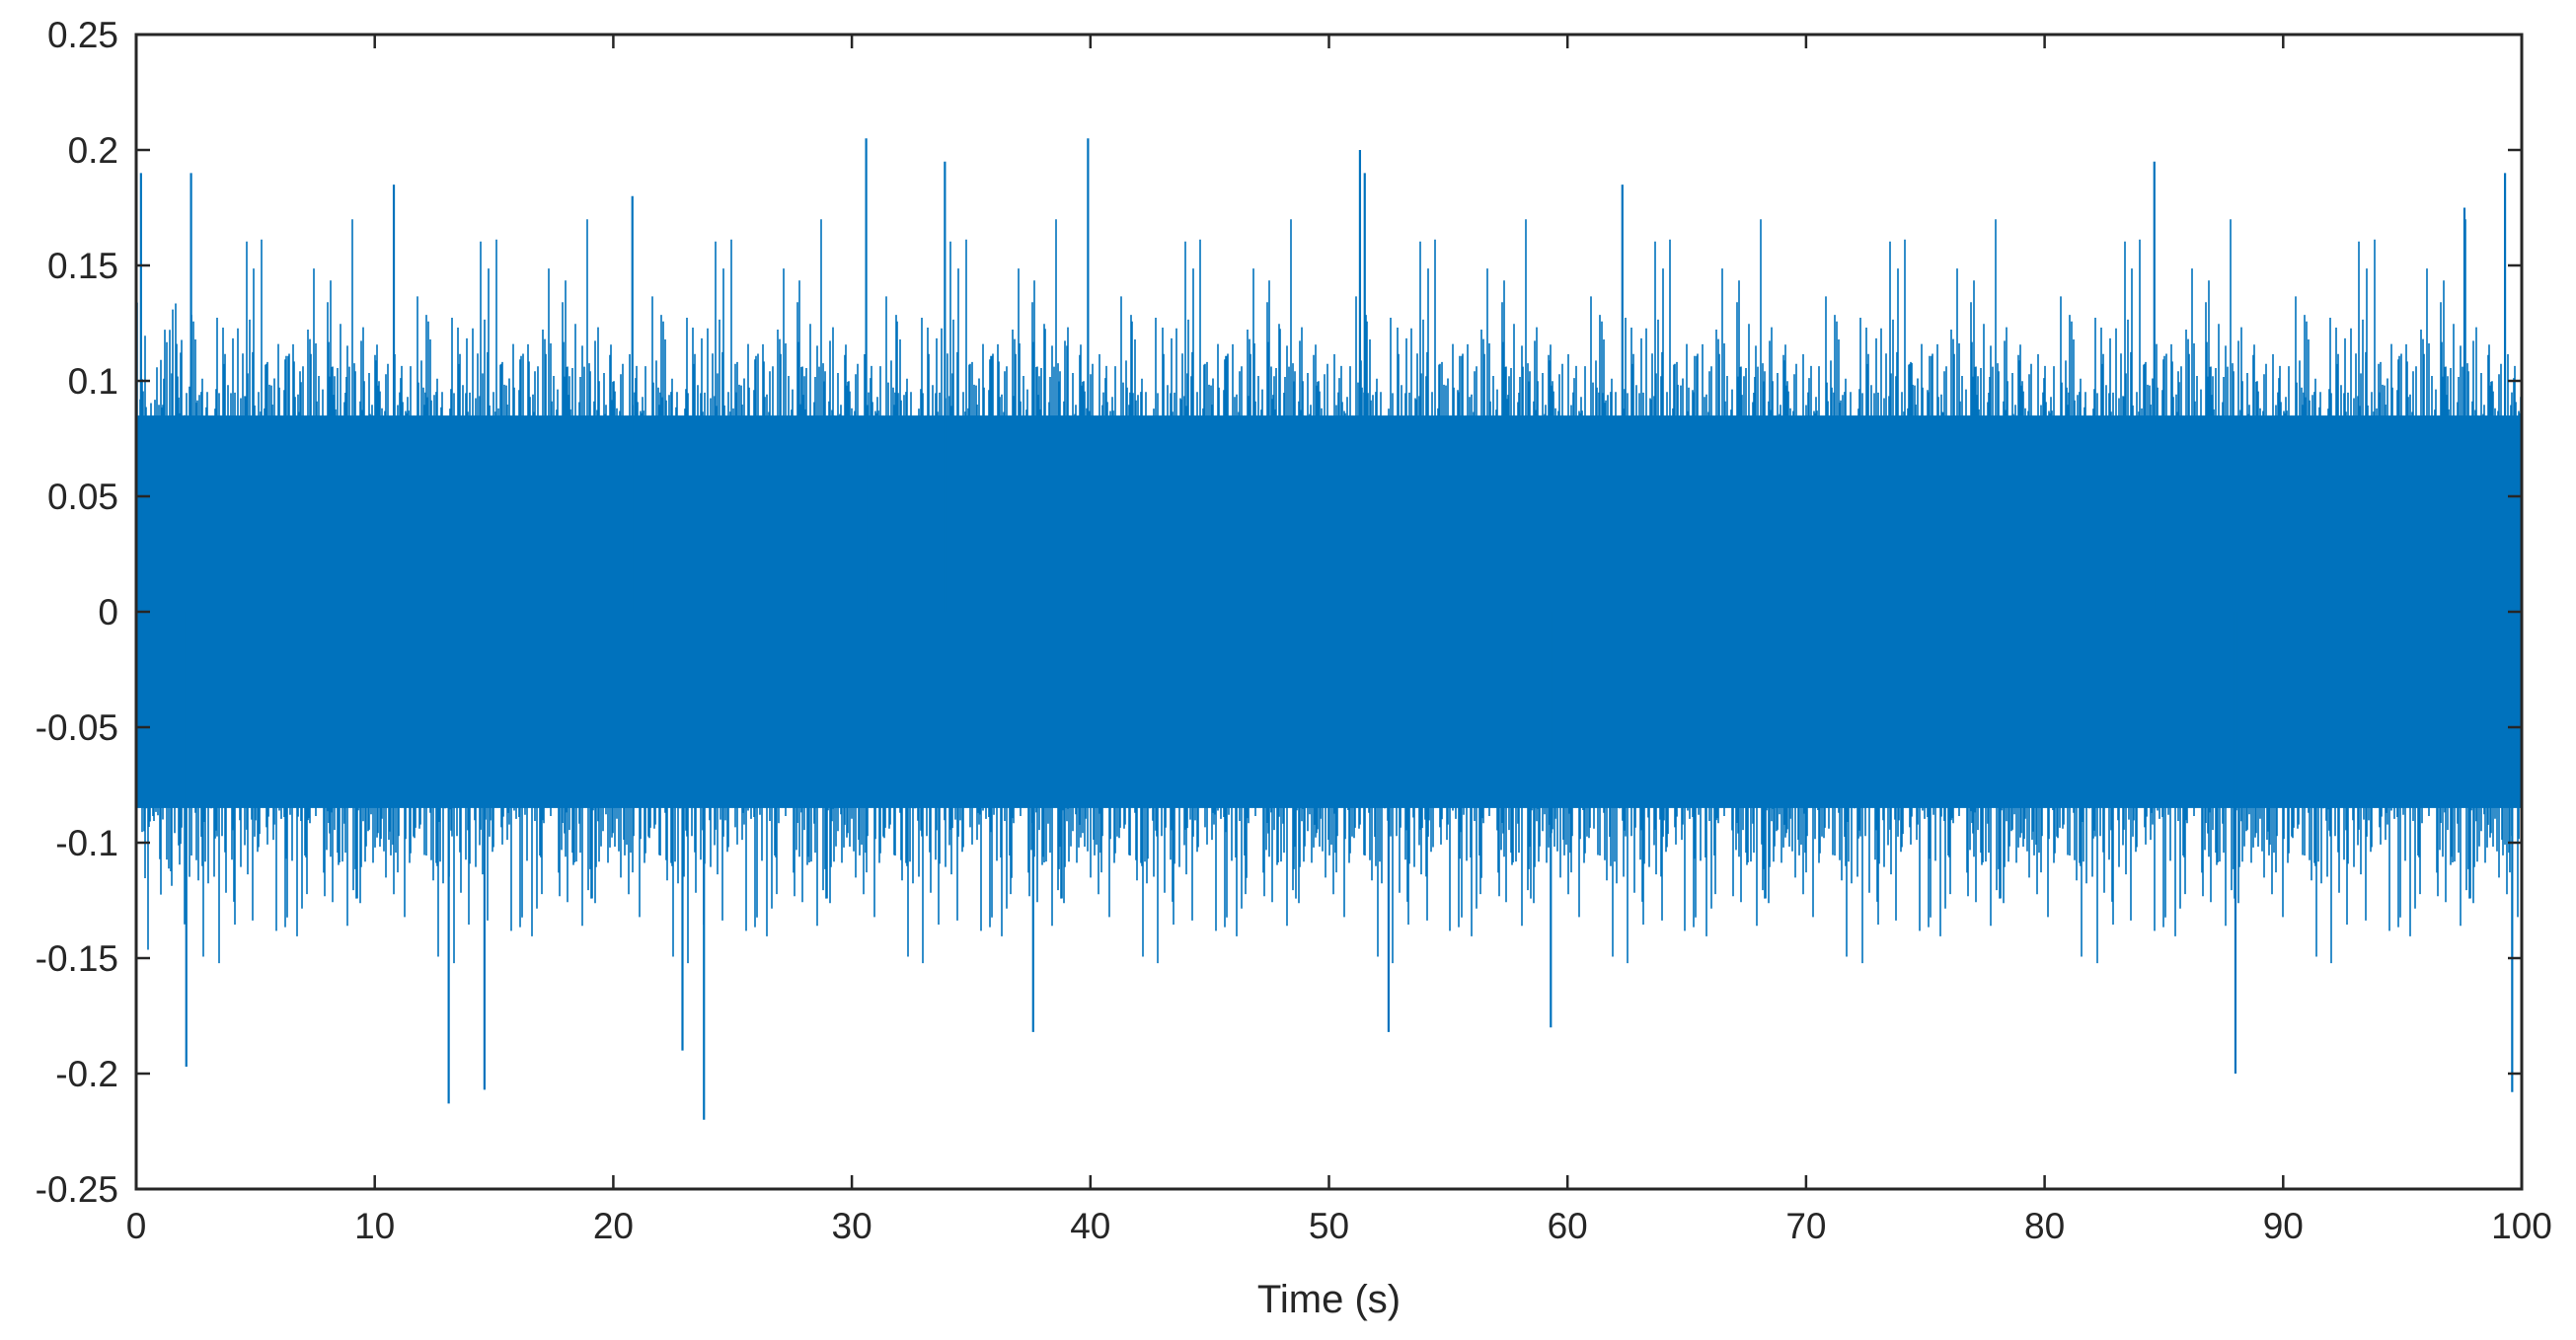  I want to click on y-tick-label: -0.2, so click(86, 1074).